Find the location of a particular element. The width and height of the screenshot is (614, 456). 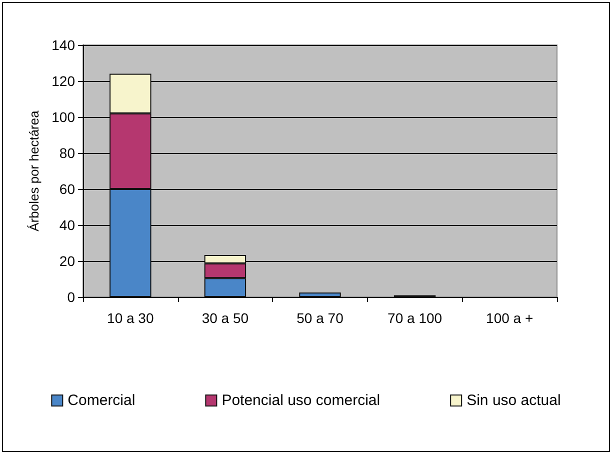

y-tick-label: 140 is located at coordinates (64, 45).